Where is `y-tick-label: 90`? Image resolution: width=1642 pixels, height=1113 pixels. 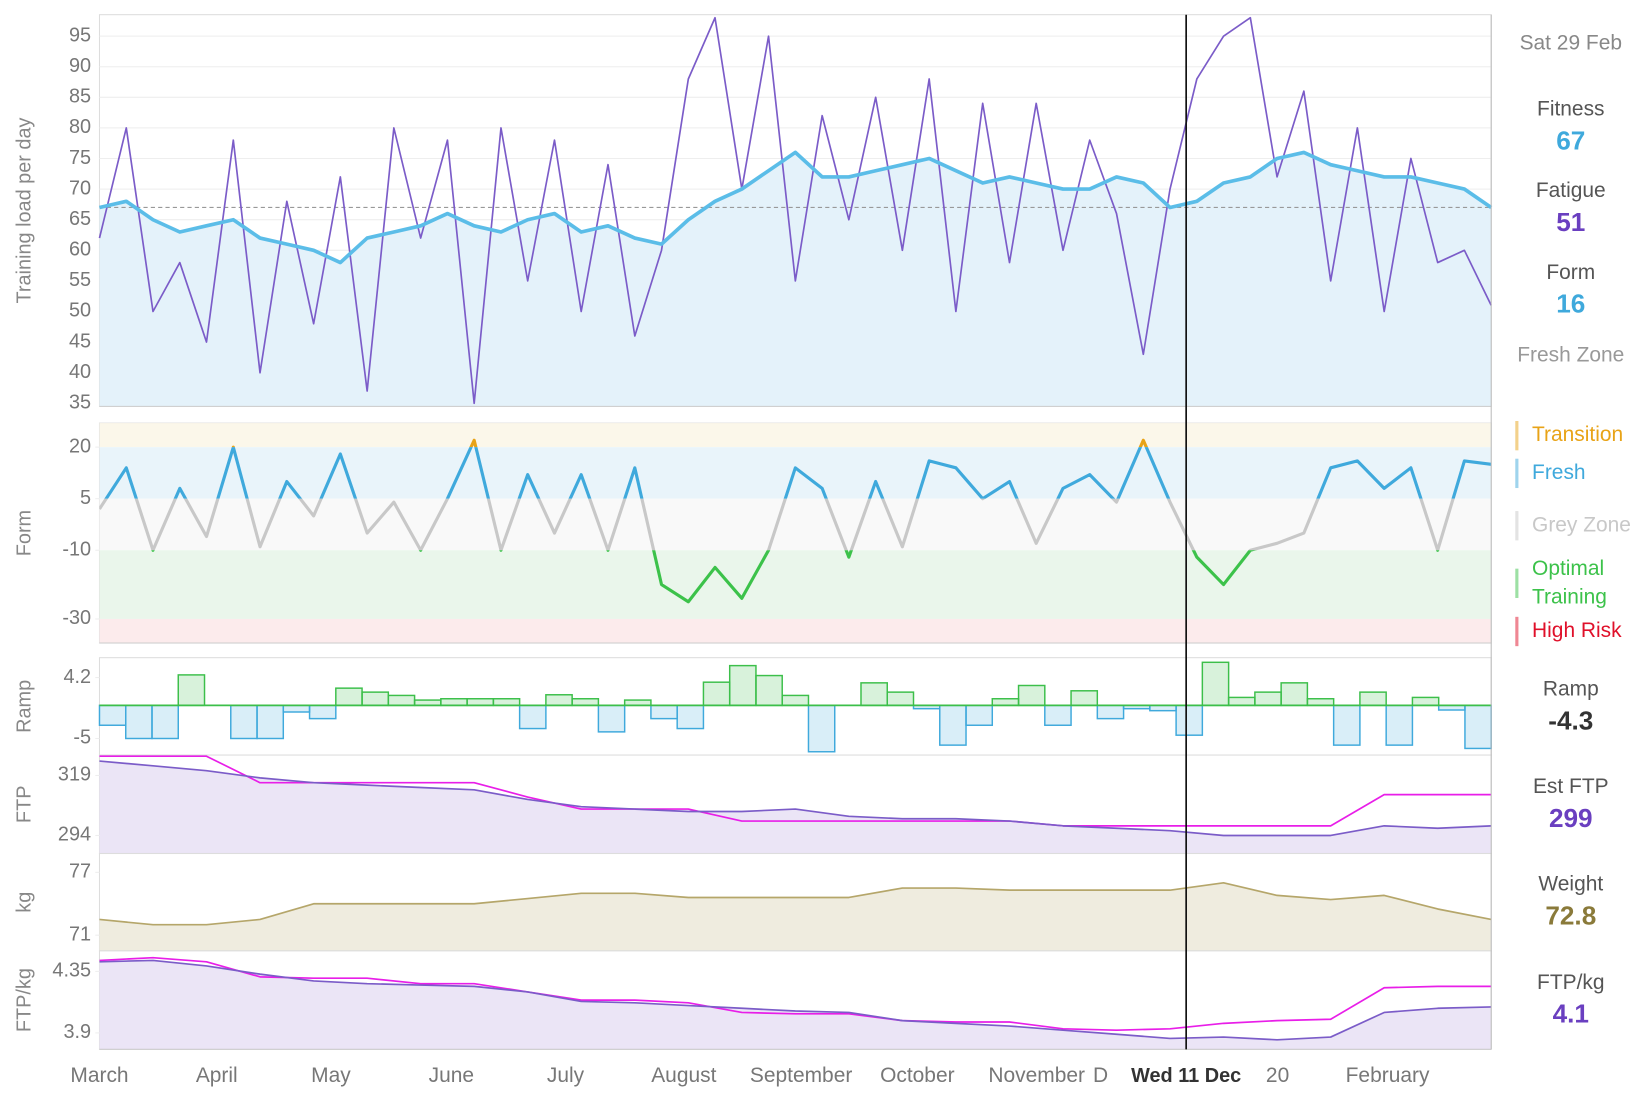
y-tick-label: 90 is located at coordinates (80, 66).